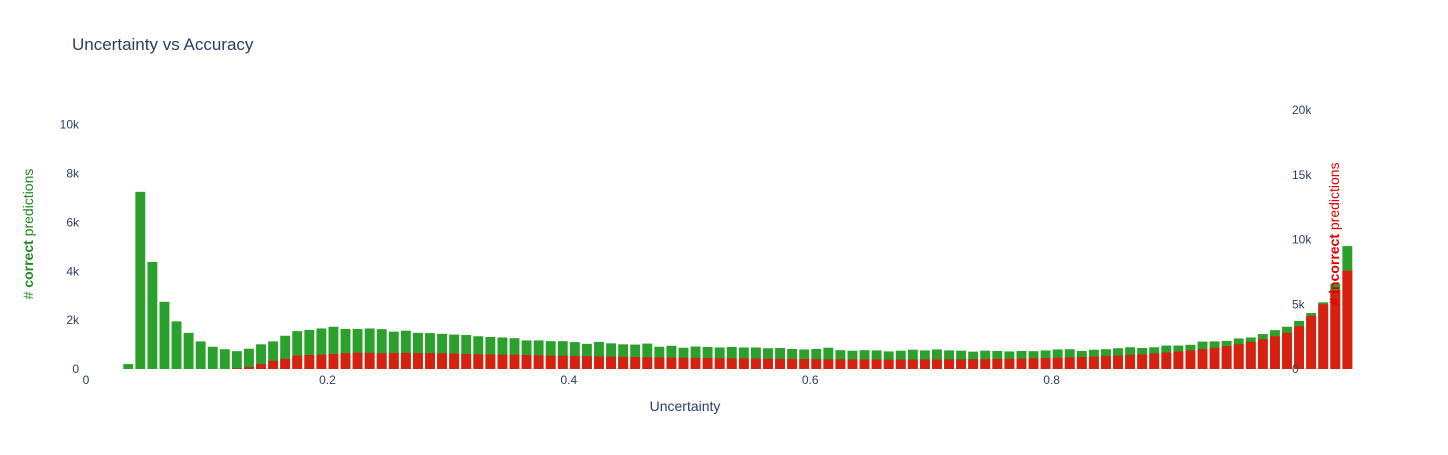  What do you see at coordinates (1051, 380) in the screenshot?
I see `x-tick-label: 0.8` at bounding box center [1051, 380].